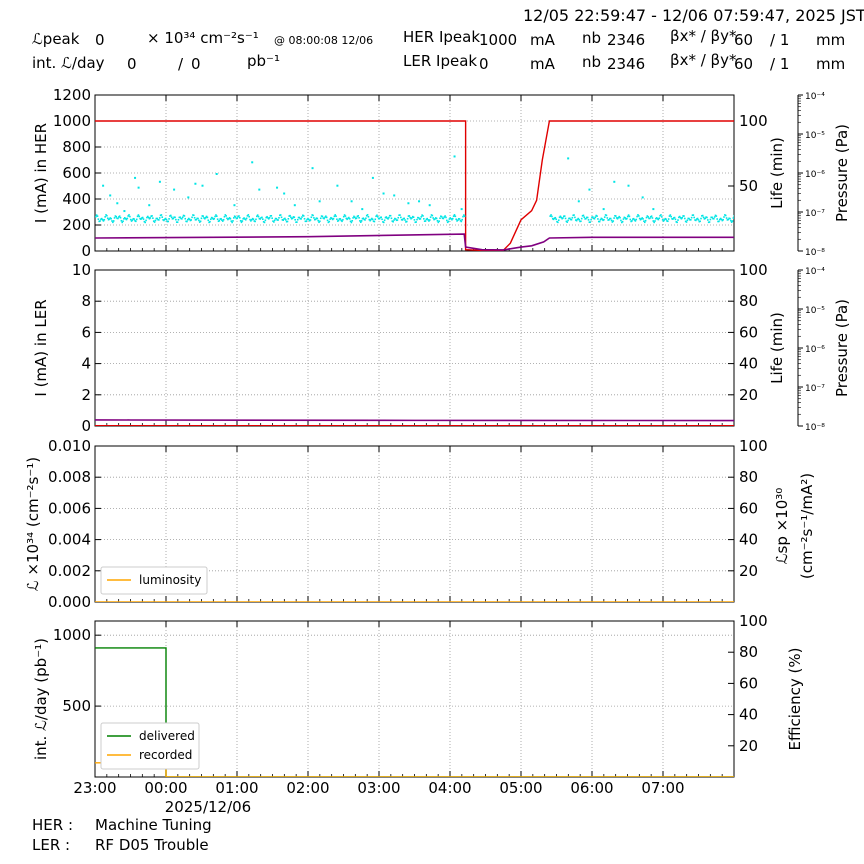 The width and height of the screenshot is (864, 864). I want to click on y-axis-label: I (mA) in HER, so click(41, 173).